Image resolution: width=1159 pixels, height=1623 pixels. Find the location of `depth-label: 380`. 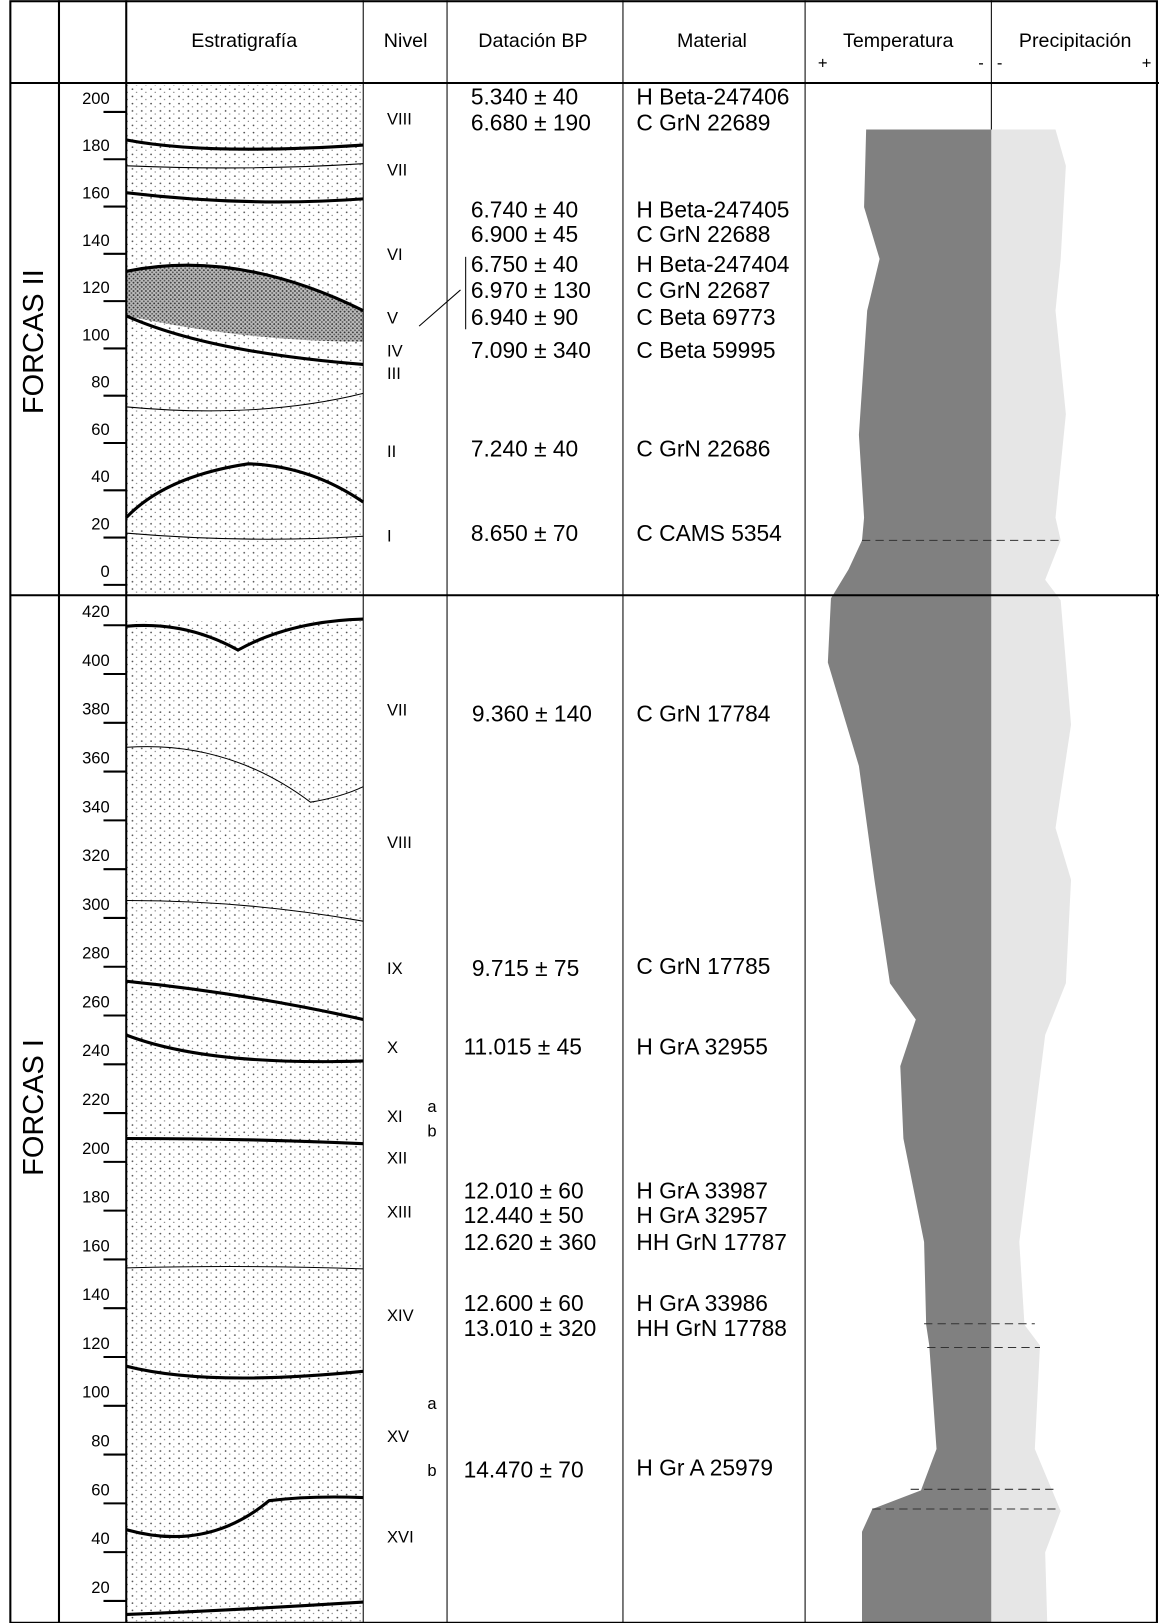

depth-label: 380 is located at coordinates (96, 709).